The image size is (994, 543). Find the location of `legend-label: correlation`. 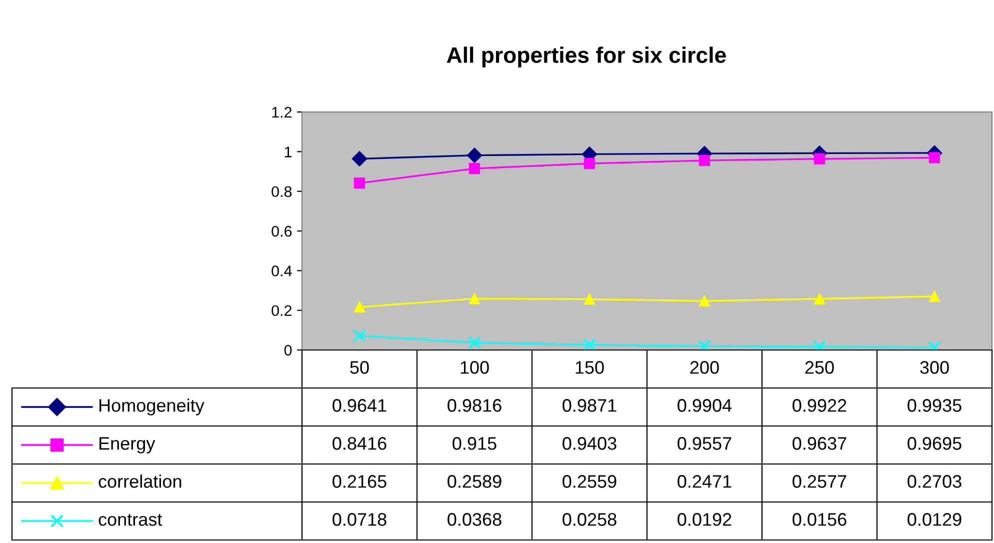

legend-label: correlation is located at coordinates (140, 481).